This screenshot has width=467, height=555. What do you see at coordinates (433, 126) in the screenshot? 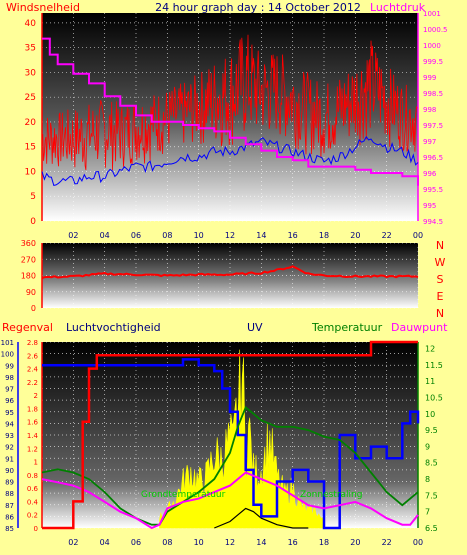
I see `pressure-tick: 997.5` at bounding box center [433, 126].